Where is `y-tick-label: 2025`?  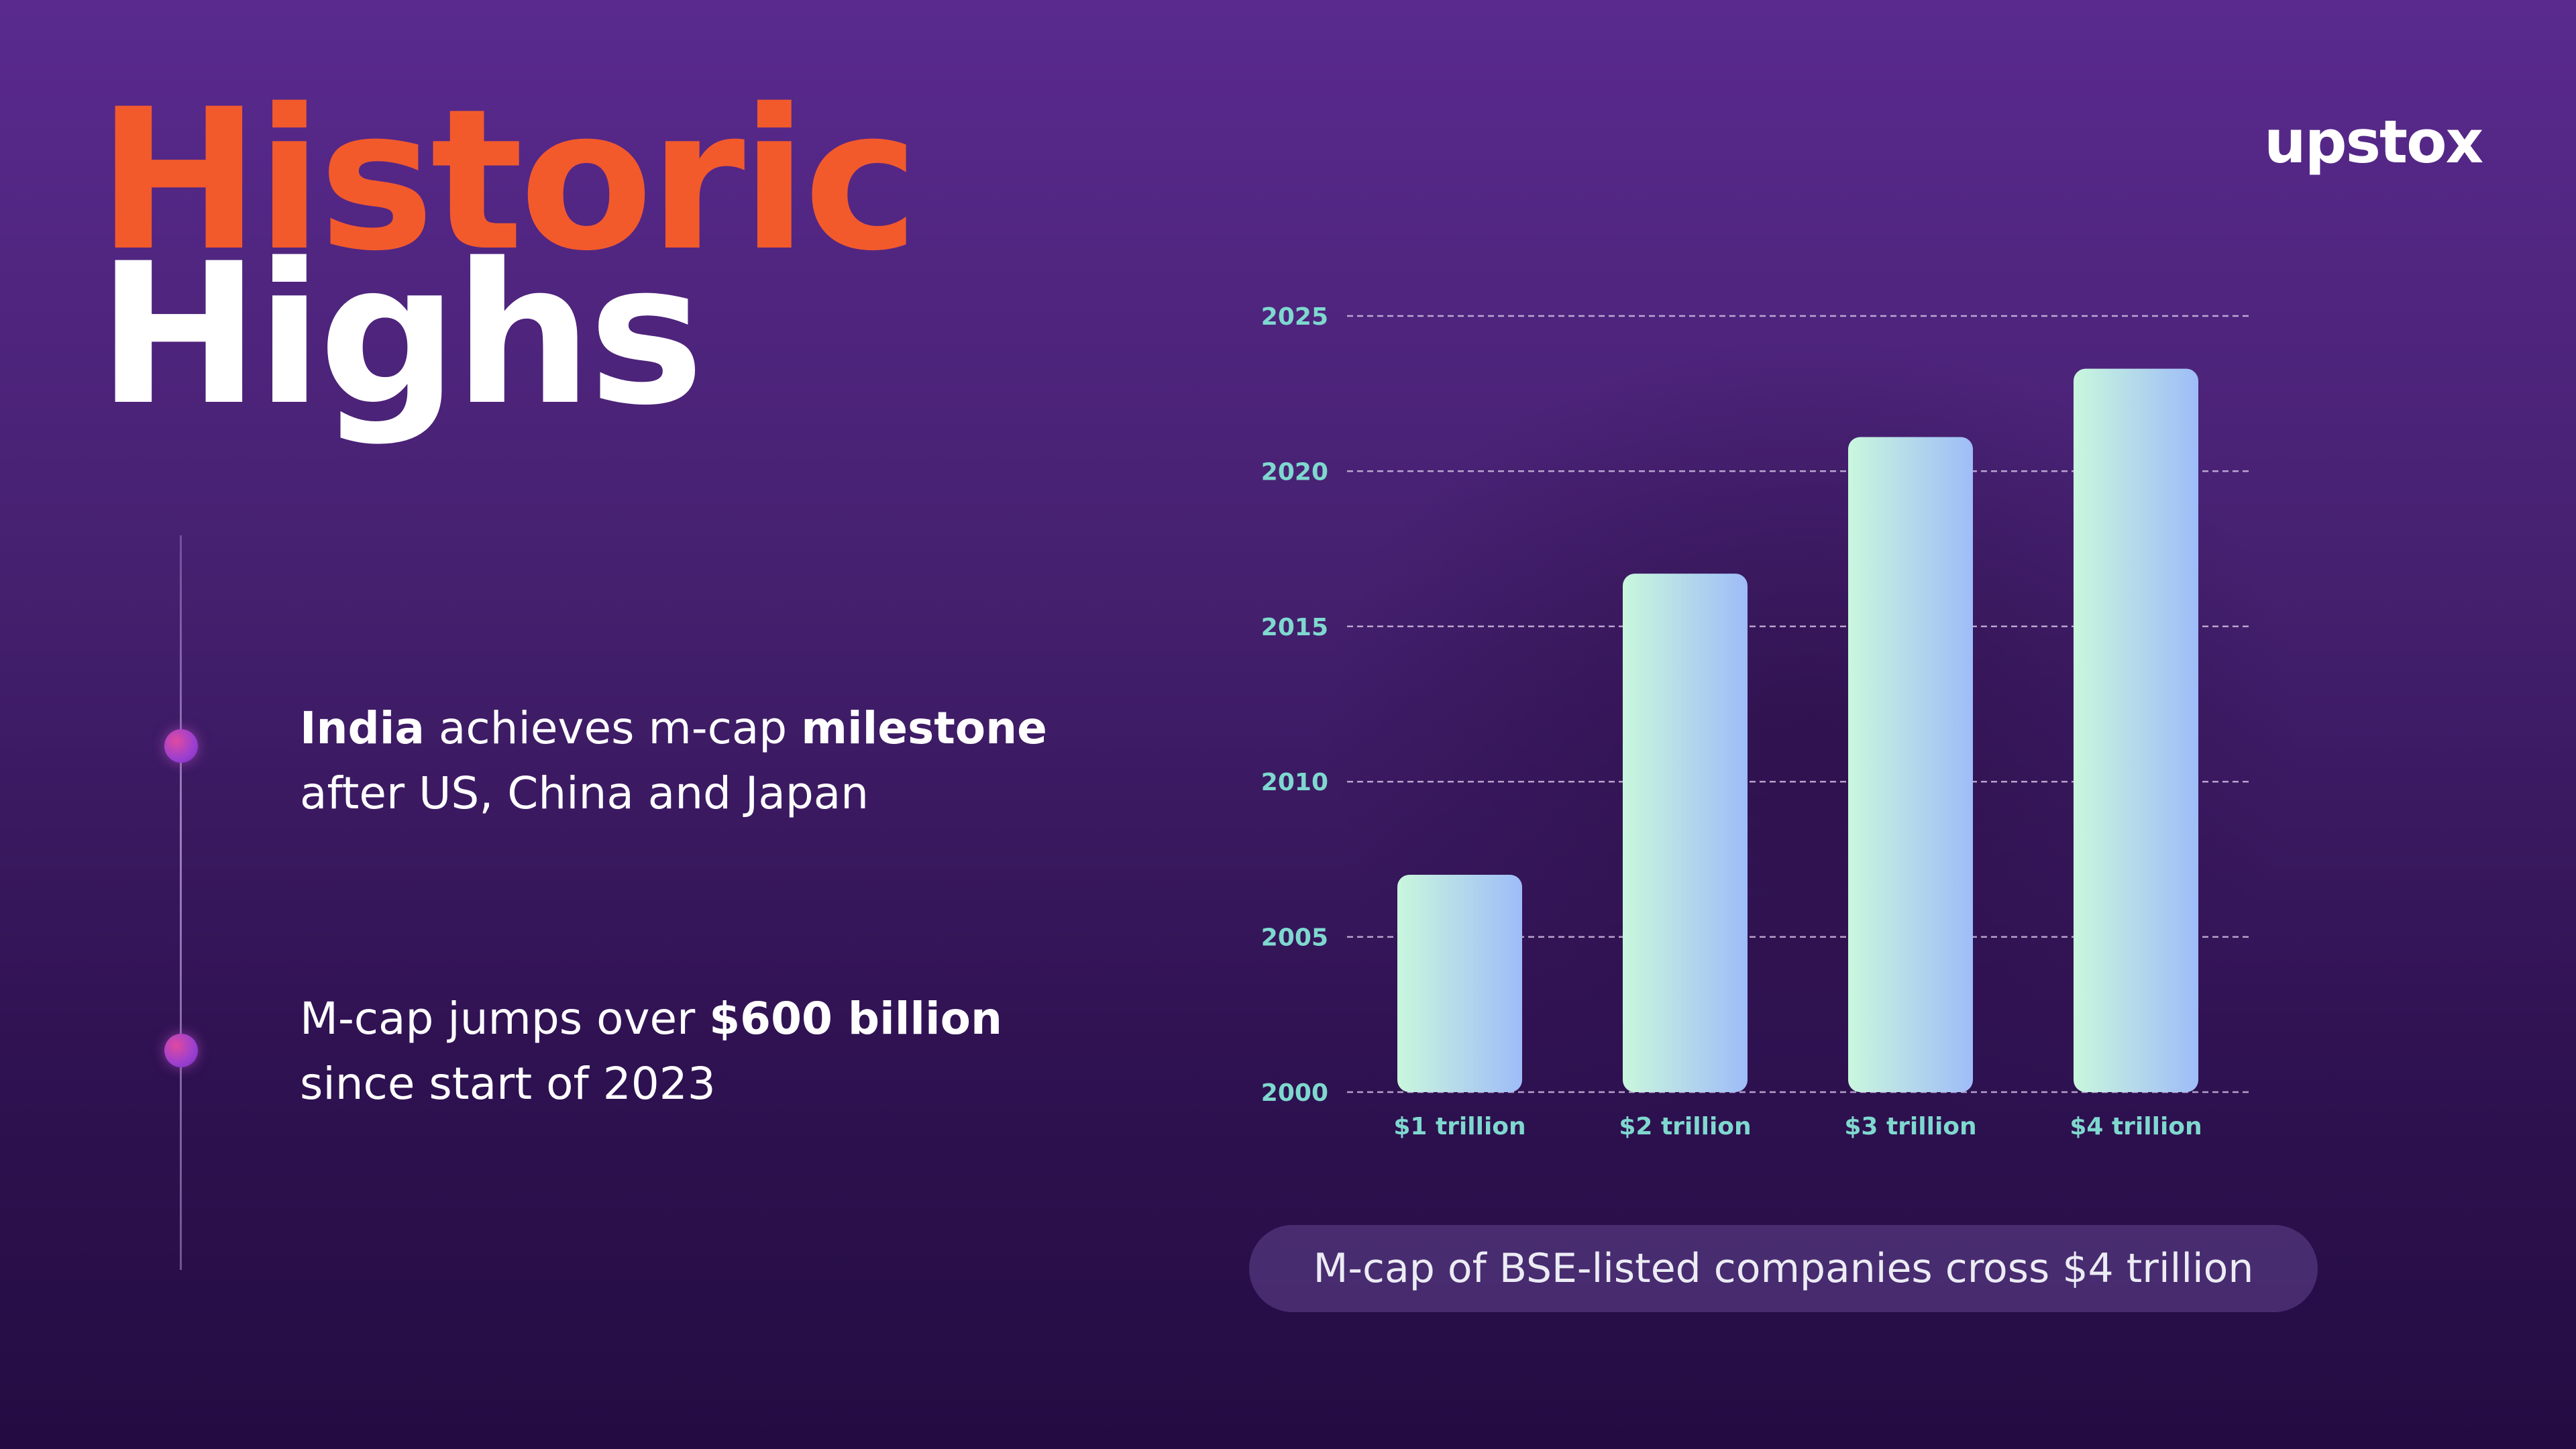
y-tick-label: 2025 is located at coordinates (1294, 317).